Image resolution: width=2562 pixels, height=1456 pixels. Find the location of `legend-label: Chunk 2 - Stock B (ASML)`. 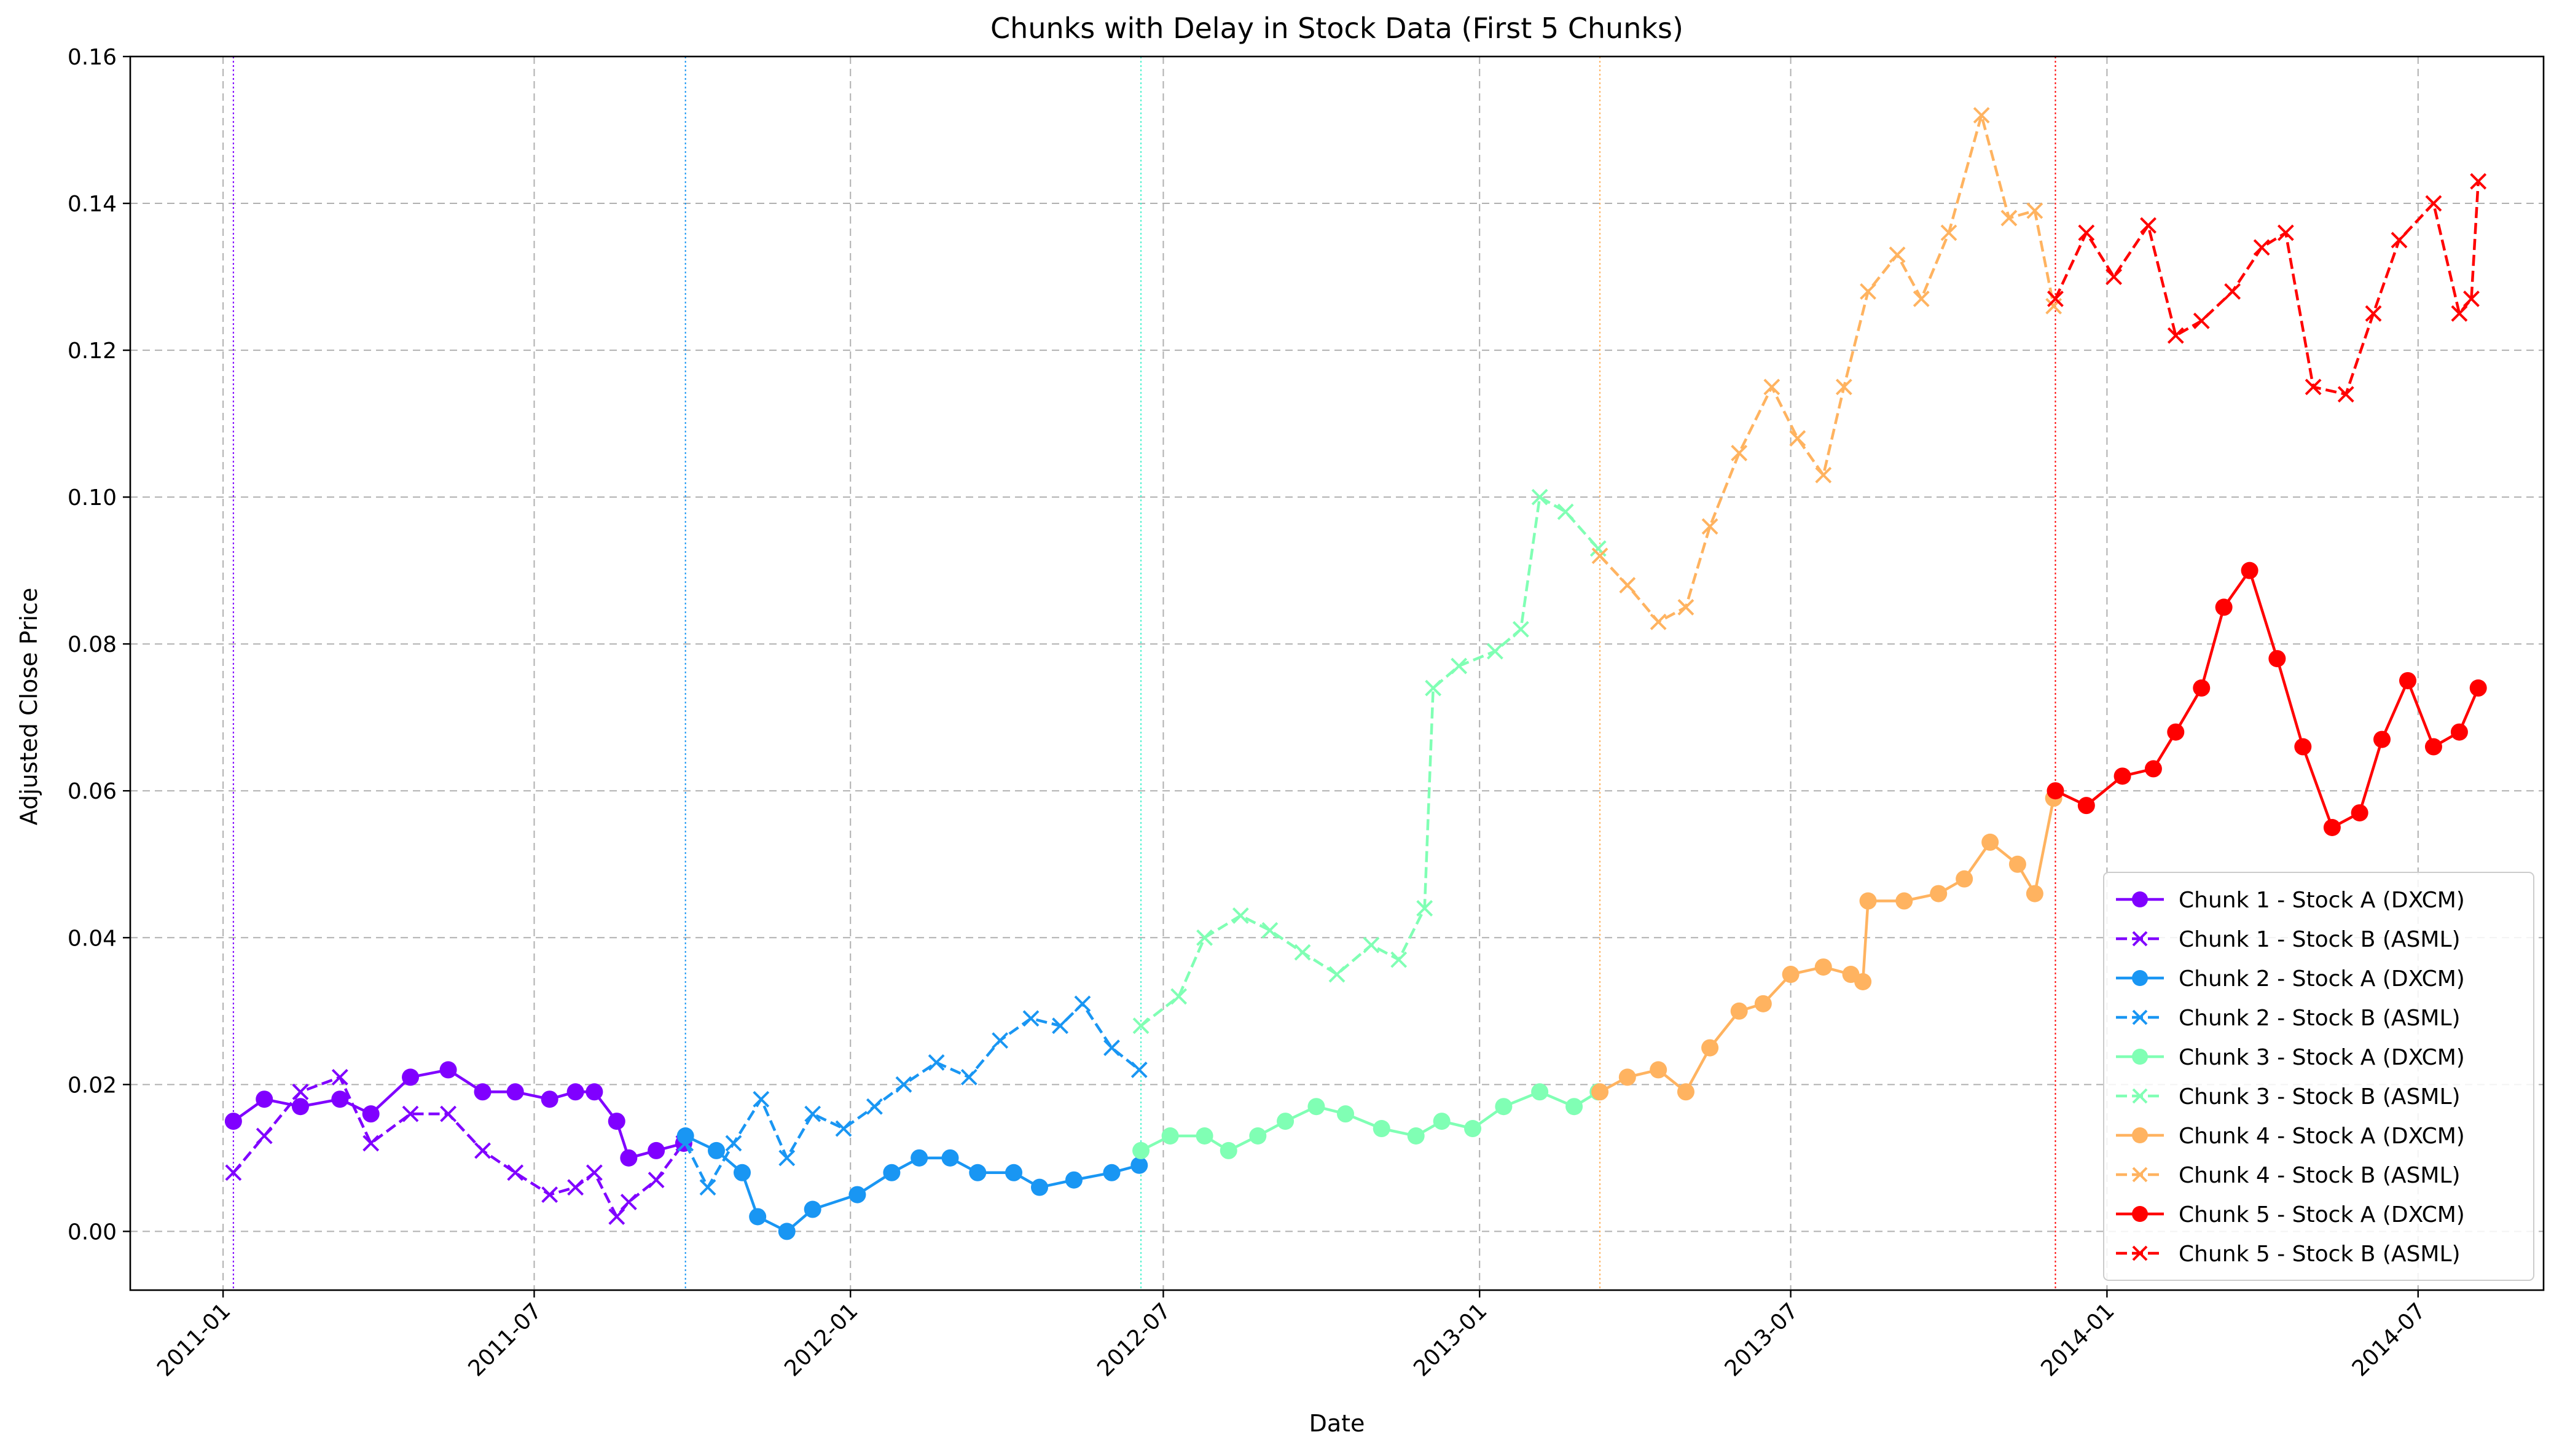

legend-label: Chunk 2 - Stock B (ASML) is located at coordinates (2320, 1018).